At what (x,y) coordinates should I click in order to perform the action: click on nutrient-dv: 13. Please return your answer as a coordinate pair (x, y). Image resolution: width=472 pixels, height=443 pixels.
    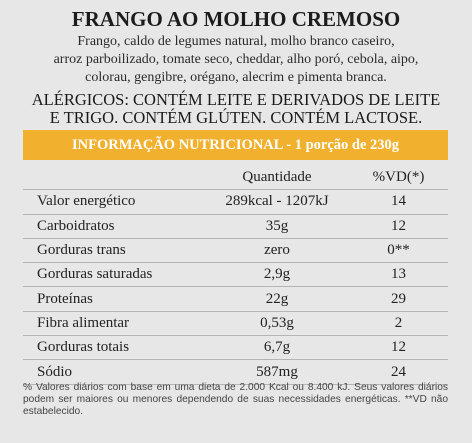
    Looking at the image, I should click on (398, 275).